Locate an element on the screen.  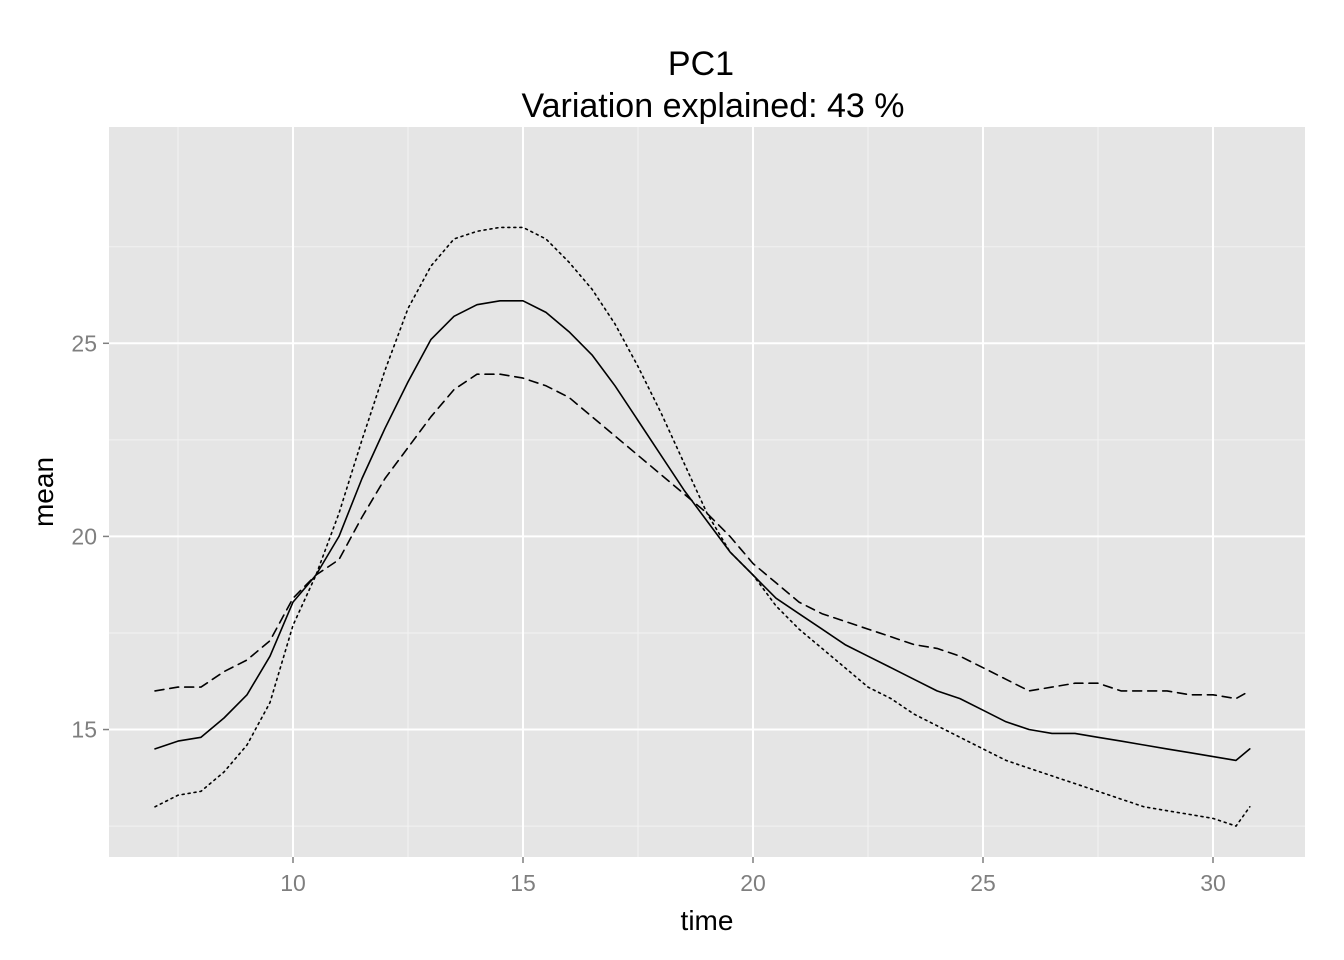
y-tick-label: 15 is located at coordinates (84, 730).